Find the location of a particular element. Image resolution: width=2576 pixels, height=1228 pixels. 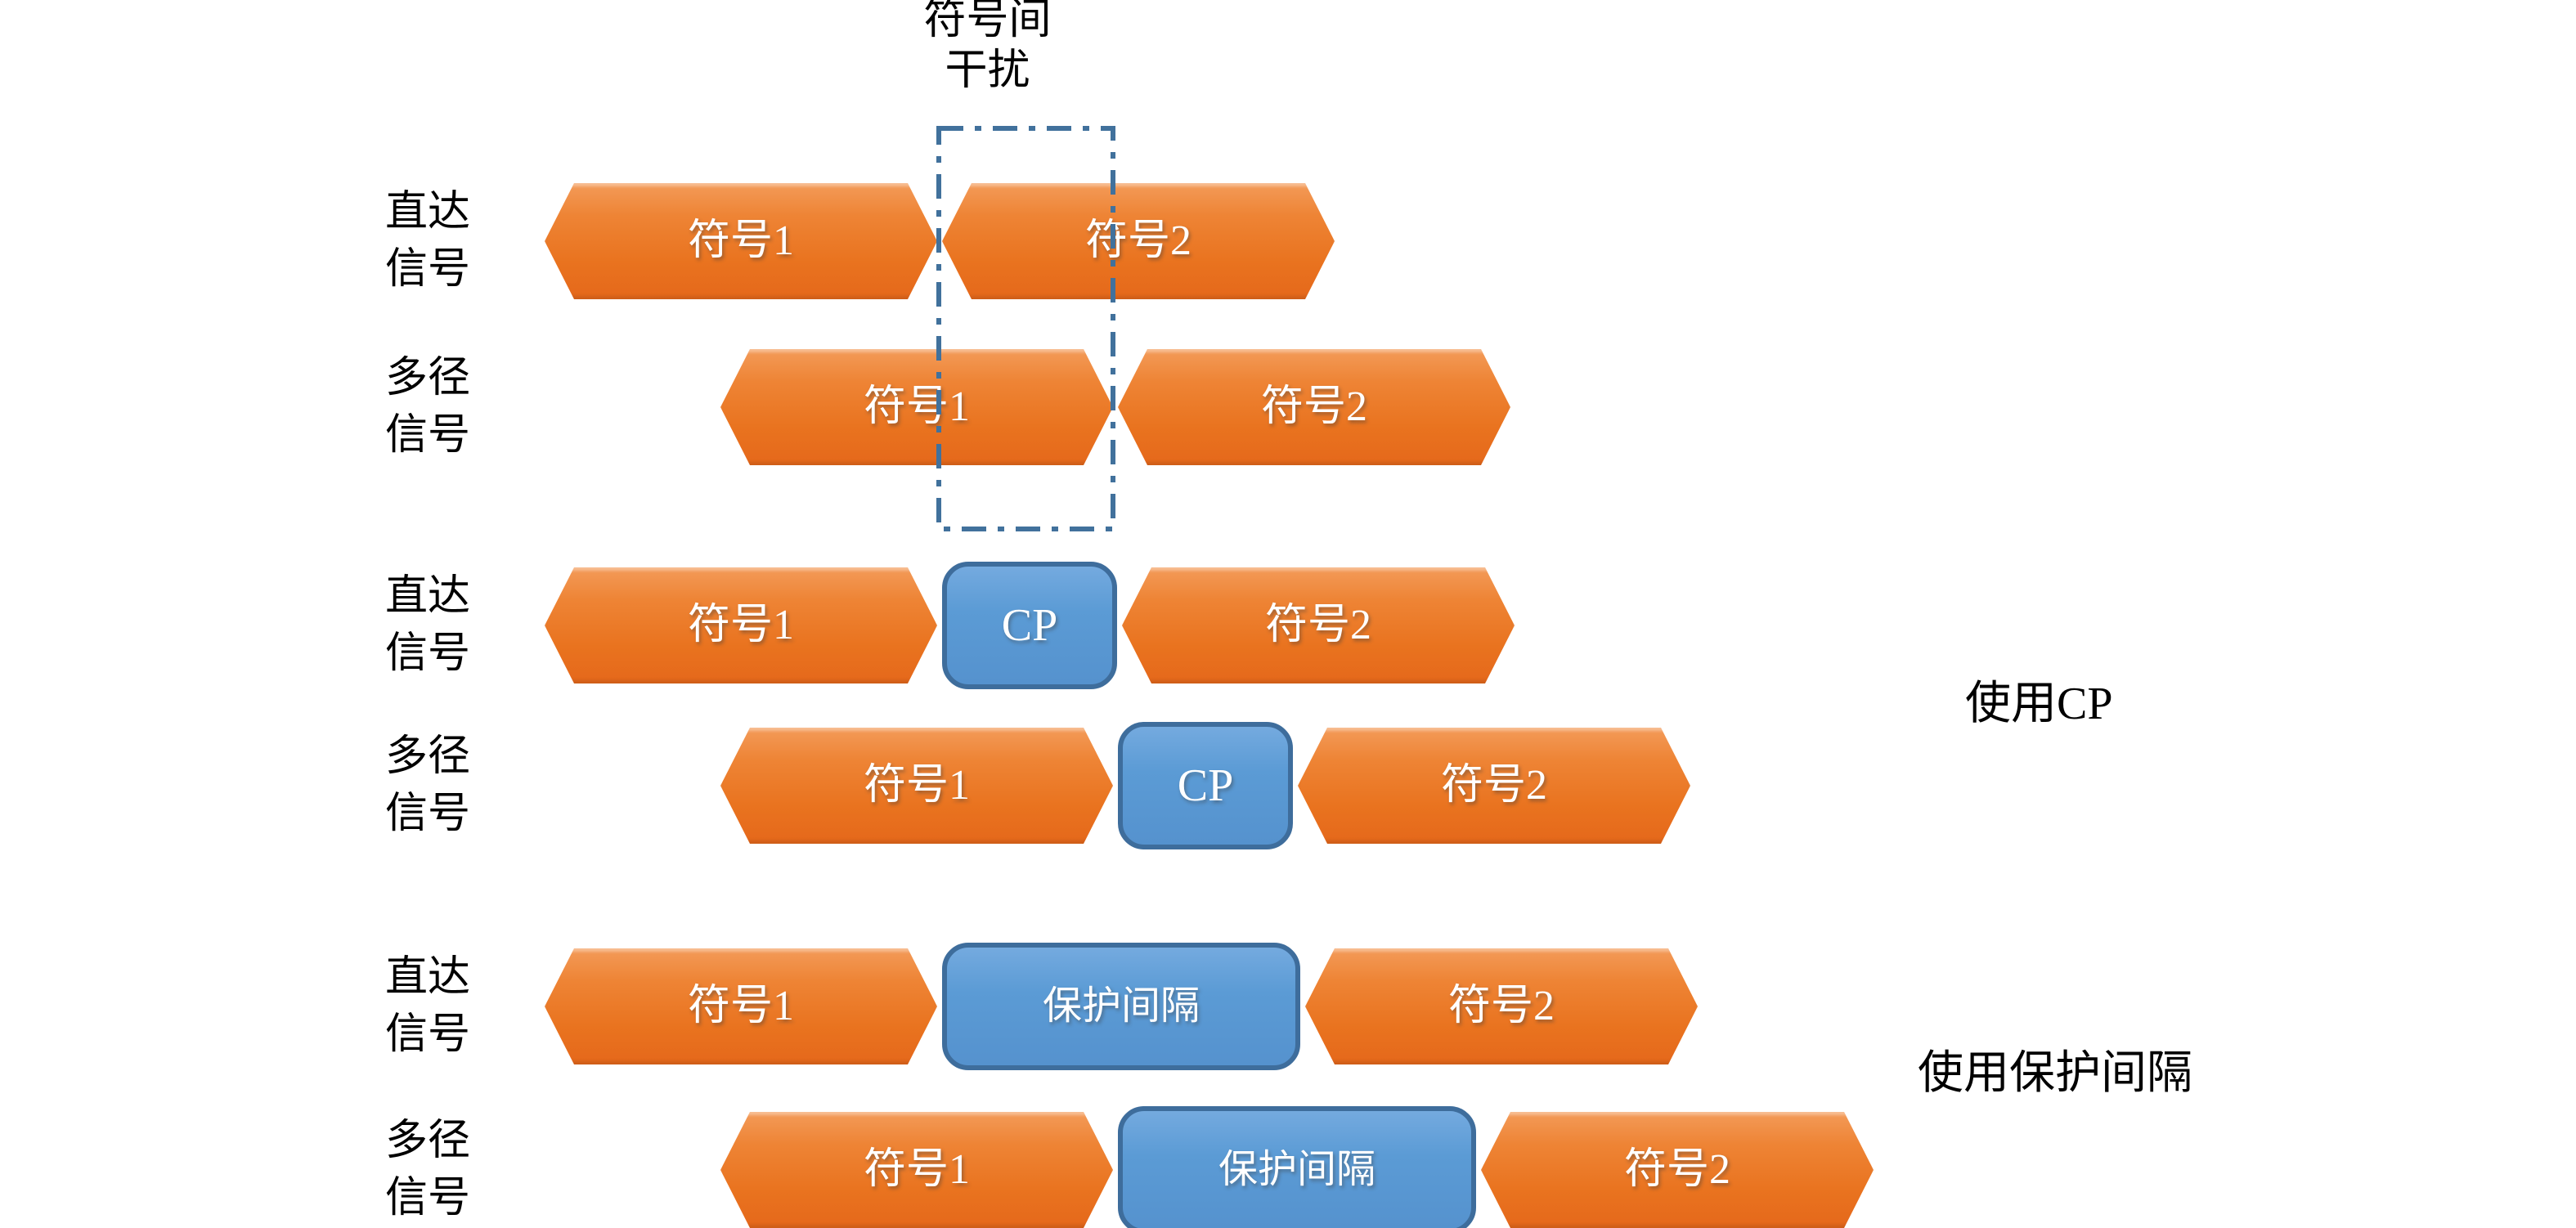

row-label-direct-2: 直达 信号 is located at coordinates (428, 626).